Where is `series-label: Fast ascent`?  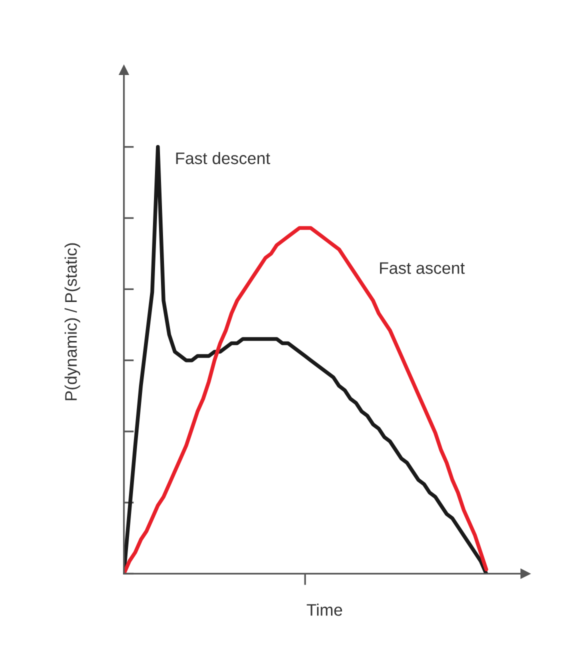
series-label: Fast ascent is located at coordinates (422, 268).